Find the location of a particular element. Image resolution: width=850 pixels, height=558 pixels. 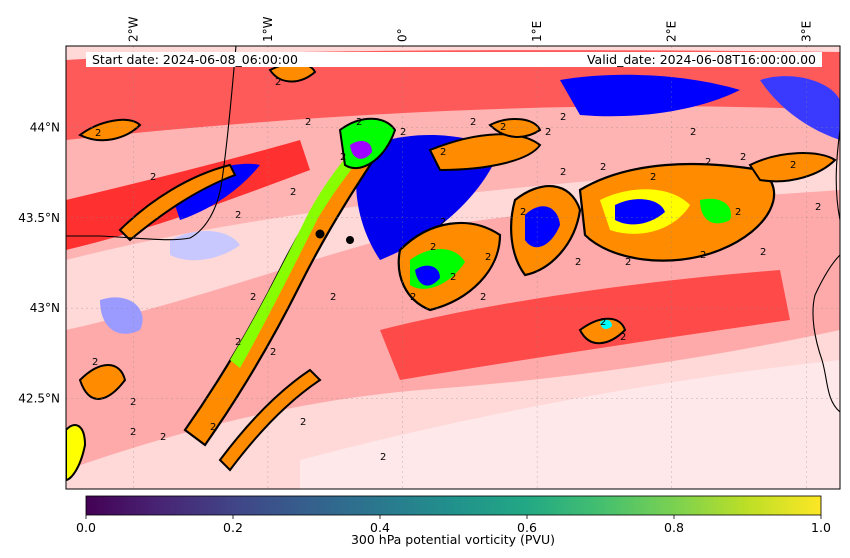

light-blue-patch-sw is located at coordinates (121, 315).